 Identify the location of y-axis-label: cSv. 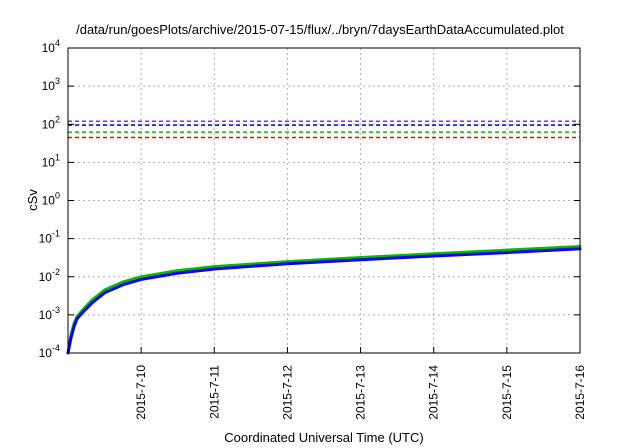
(32, 200).